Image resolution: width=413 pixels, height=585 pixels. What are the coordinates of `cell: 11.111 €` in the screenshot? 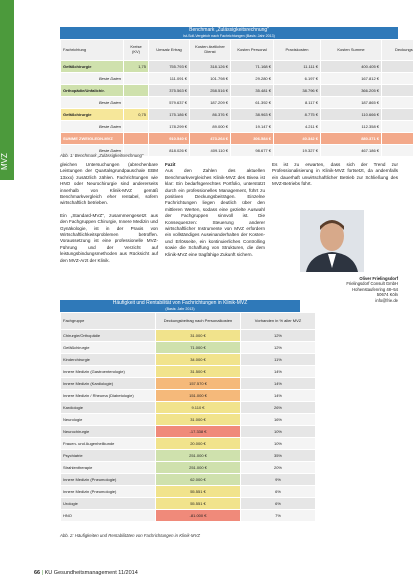 It's located at (297, 66).